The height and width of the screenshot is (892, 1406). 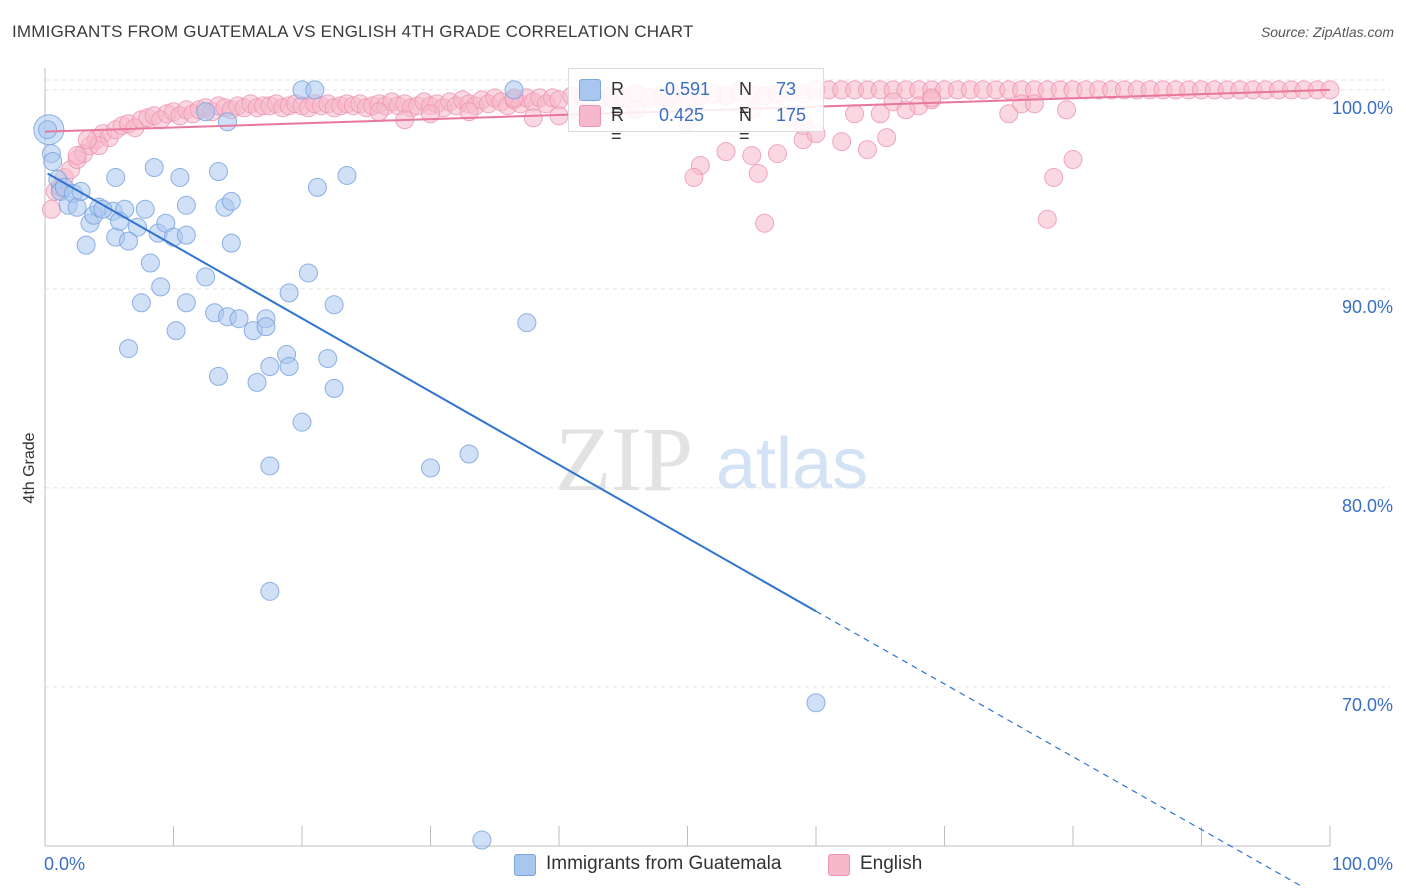 I want to click on r-value: 0.425, so click(x=682, y=115).